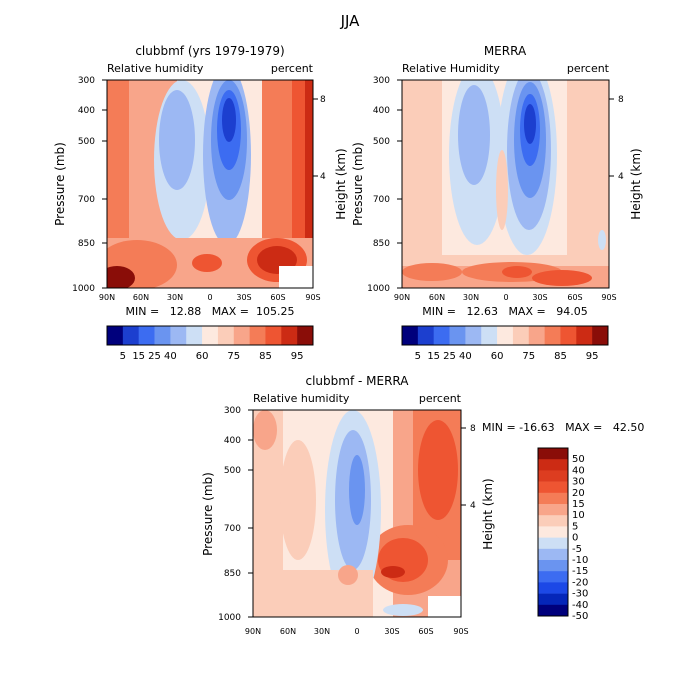  What do you see at coordinates (505, 51) in the screenshot?
I see `panel-title: MERRA` at bounding box center [505, 51].